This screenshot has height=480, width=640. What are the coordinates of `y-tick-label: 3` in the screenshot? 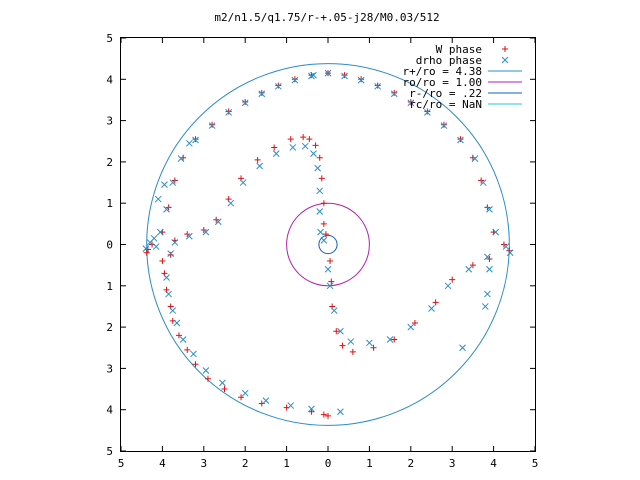 It's located at (109, 121).